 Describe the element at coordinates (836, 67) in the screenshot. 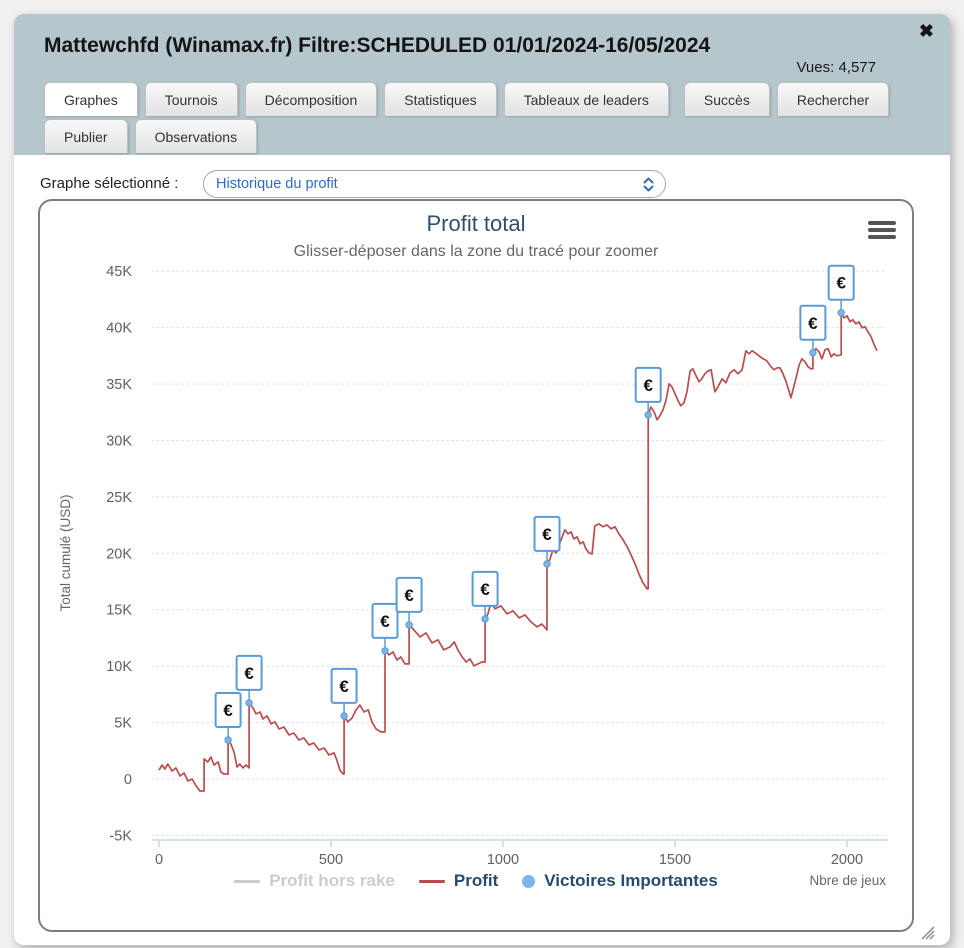

I see `views-count: Vues: 4,577` at that location.